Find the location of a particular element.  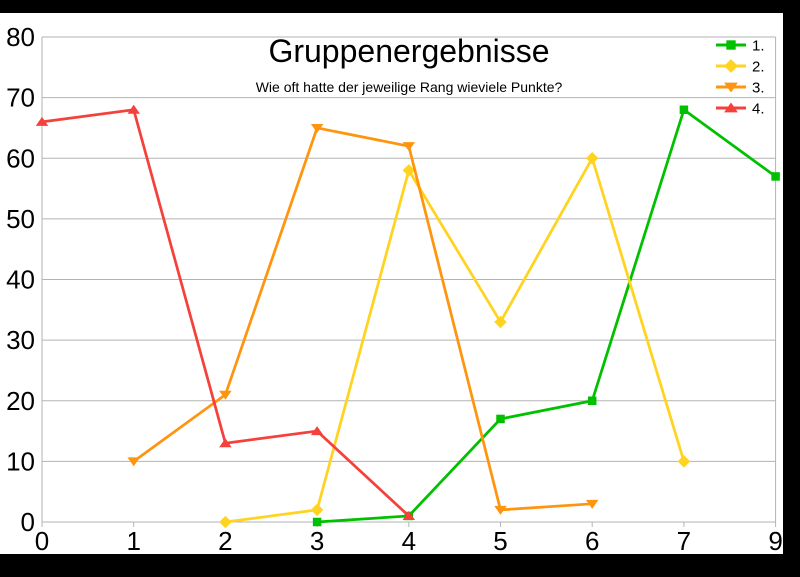

legend-label: 1. is located at coordinates (758, 46).